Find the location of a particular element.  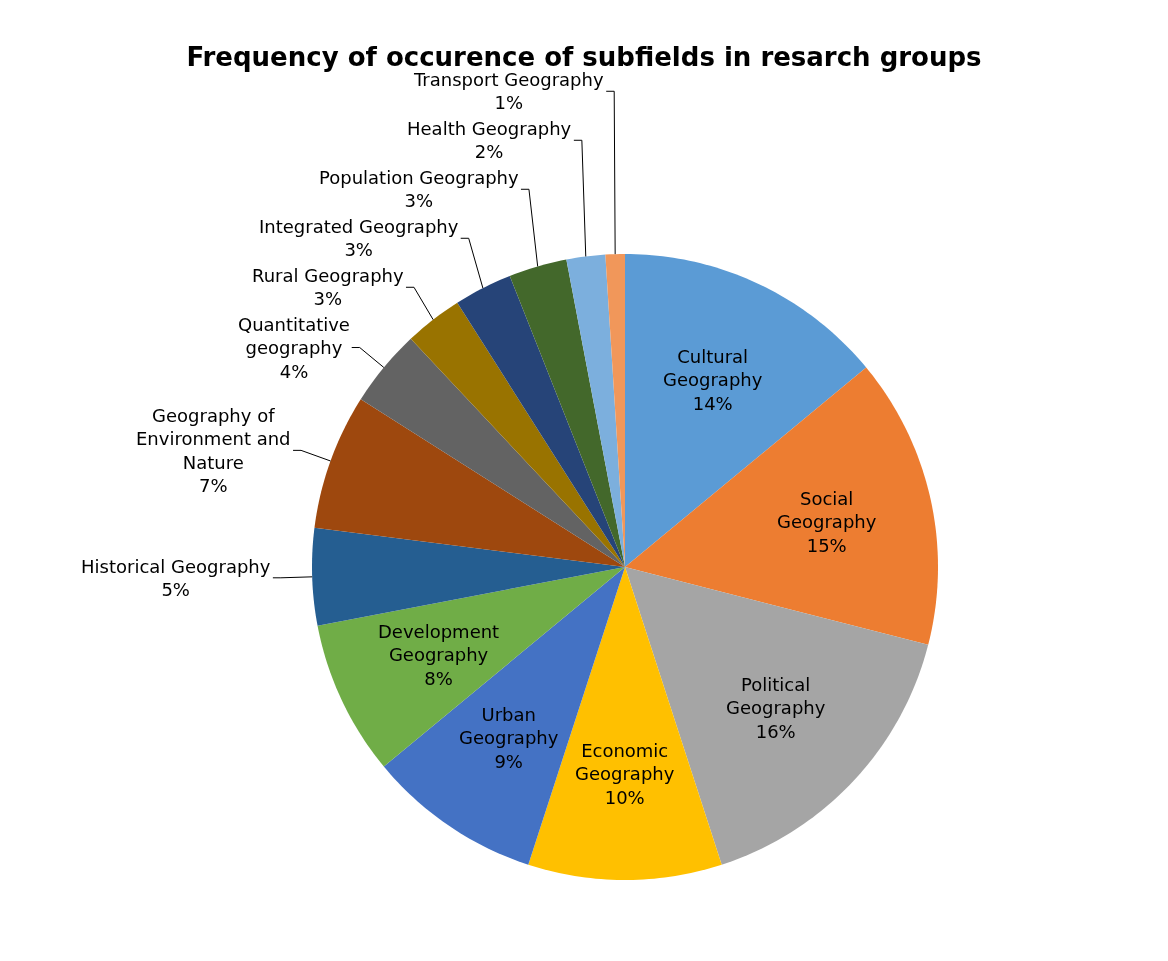

slice-label: Economic Geography is located at coordinates (625, 762).